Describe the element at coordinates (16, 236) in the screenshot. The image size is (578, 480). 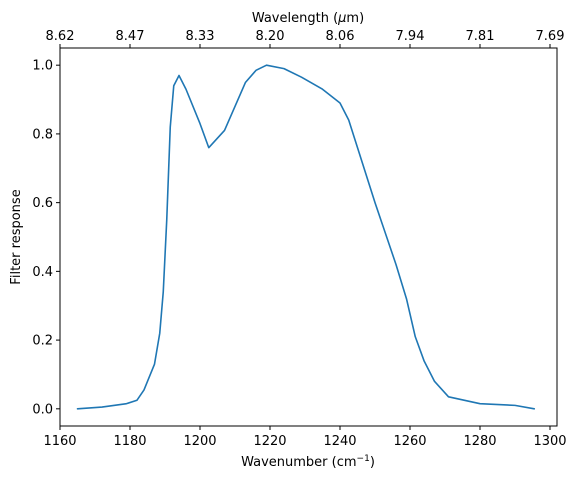
I see `y-axis-label: Filter response` at that location.